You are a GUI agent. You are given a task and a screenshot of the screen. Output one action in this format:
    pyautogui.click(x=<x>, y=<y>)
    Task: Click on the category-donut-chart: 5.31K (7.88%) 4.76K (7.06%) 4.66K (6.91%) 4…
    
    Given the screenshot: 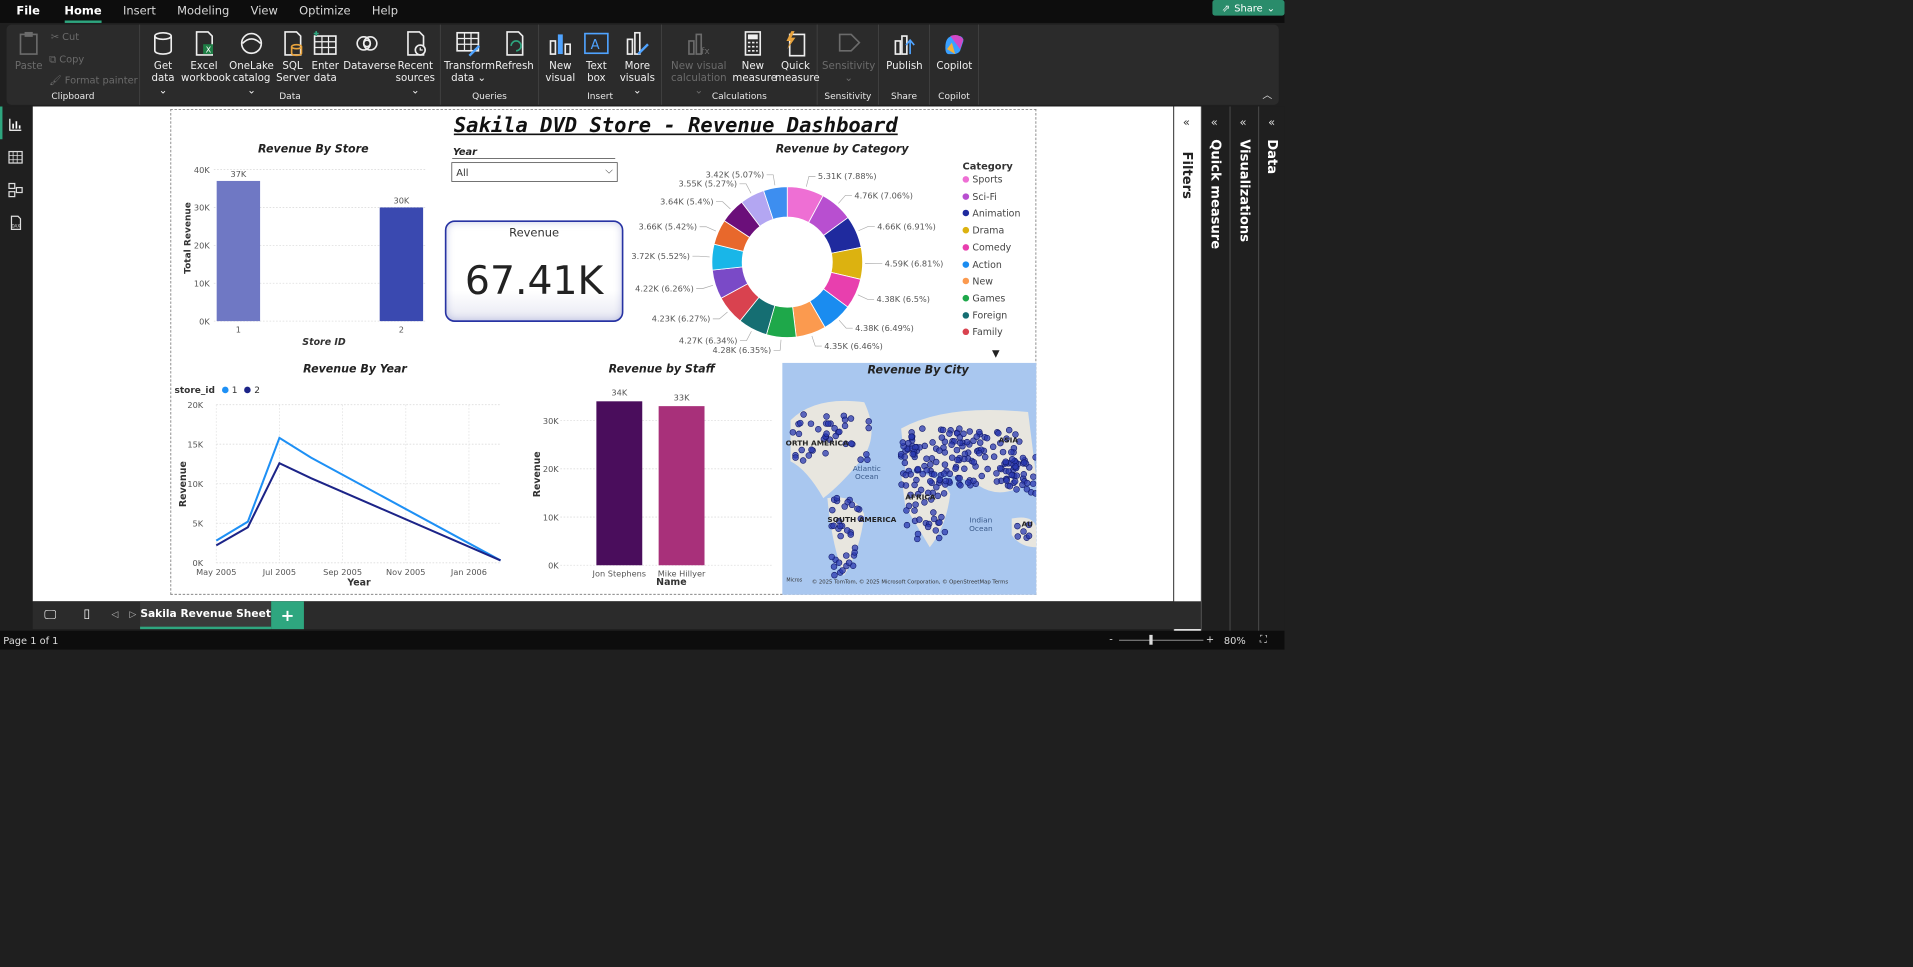 What is the action you would take?
    pyautogui.click(x=794, y=255)
    